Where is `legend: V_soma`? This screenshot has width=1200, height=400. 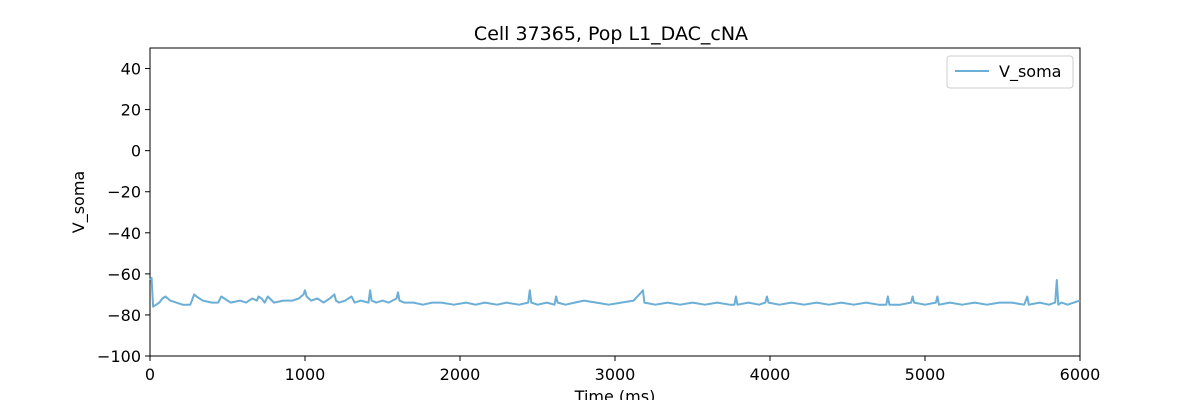 legend: V_soma is located at coordinates (1010, 72).